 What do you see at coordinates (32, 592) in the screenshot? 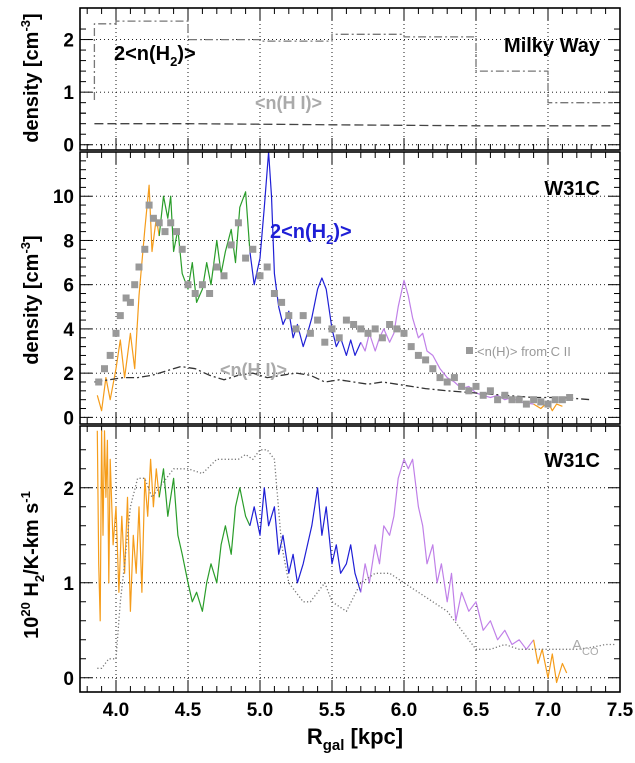
I see `y-axis-label-mid: H` at bounding box center [32, 592].